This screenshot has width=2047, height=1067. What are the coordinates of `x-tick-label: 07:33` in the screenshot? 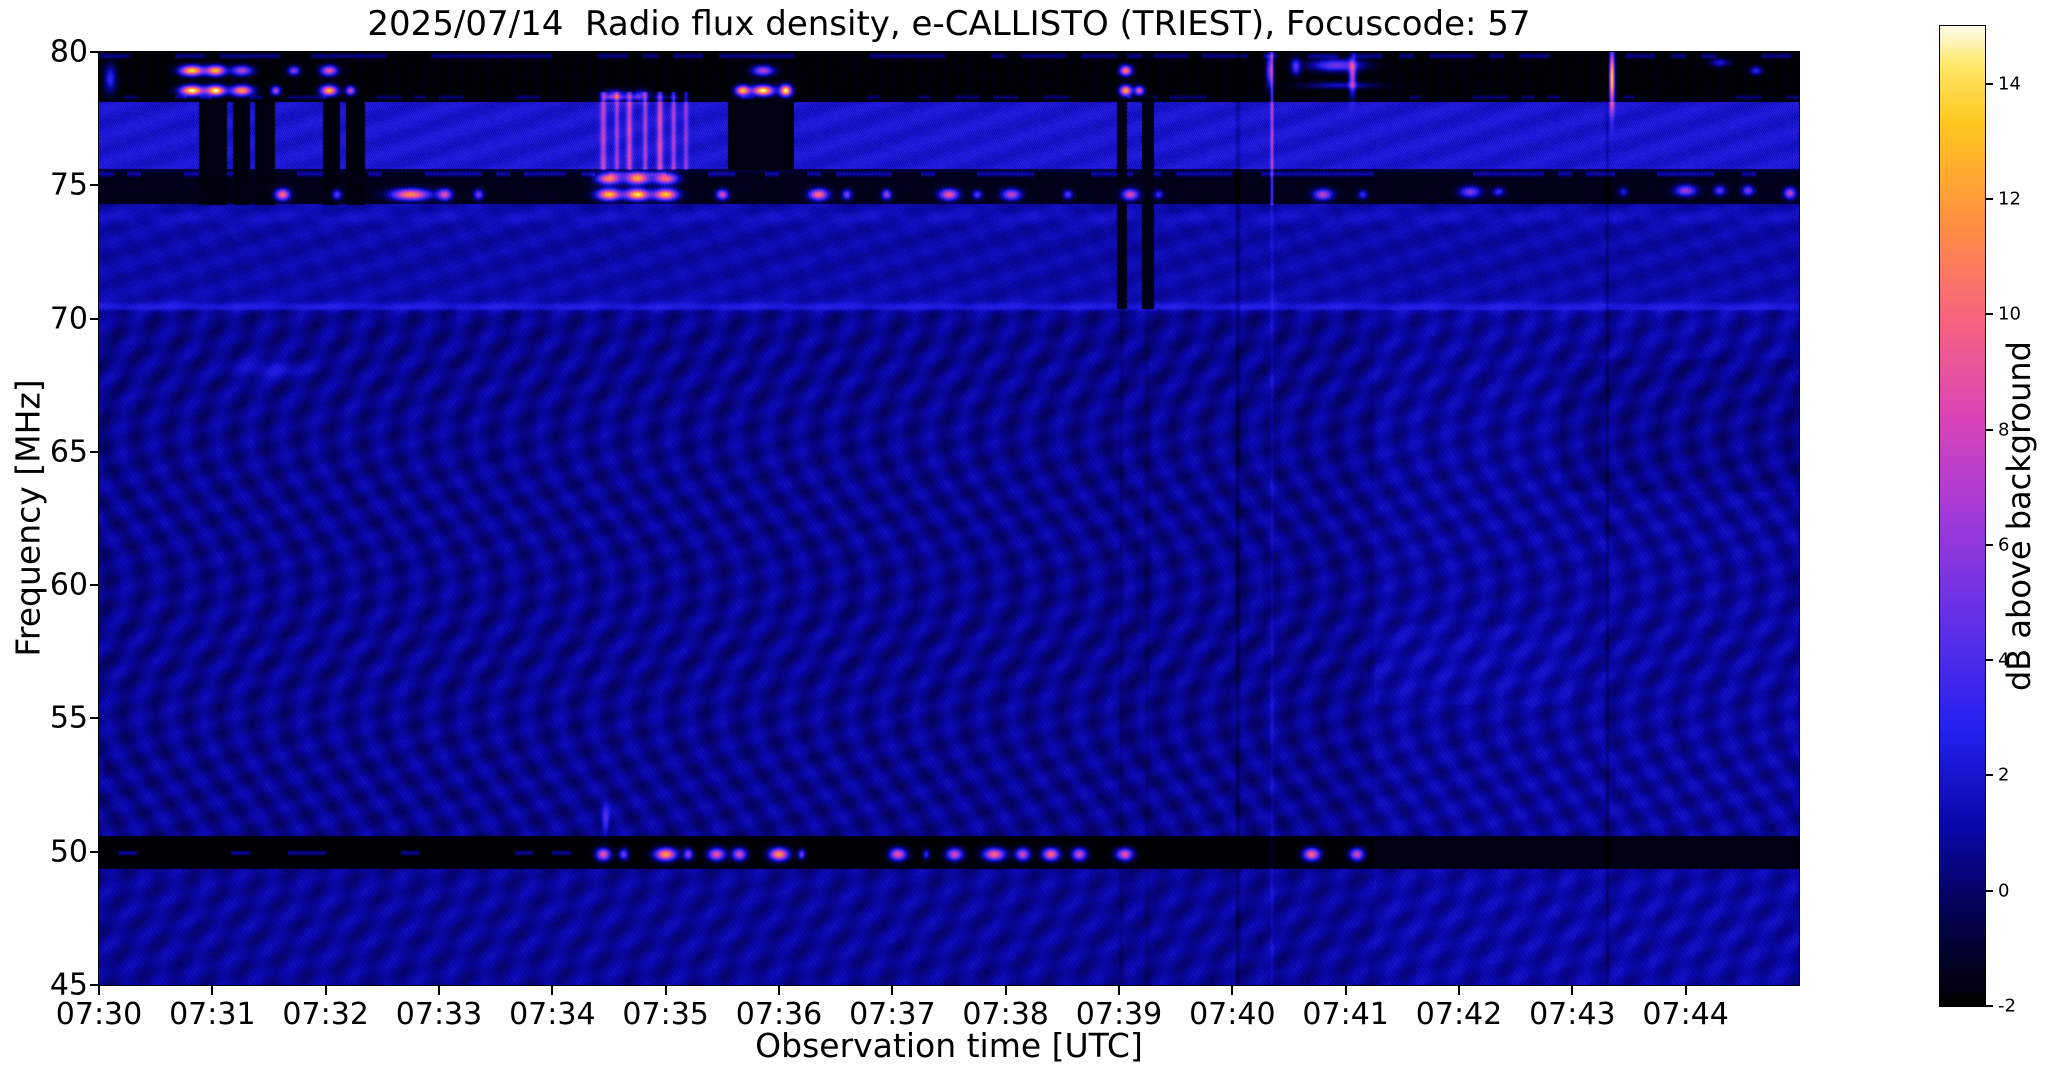 It's located at (439, 1014).